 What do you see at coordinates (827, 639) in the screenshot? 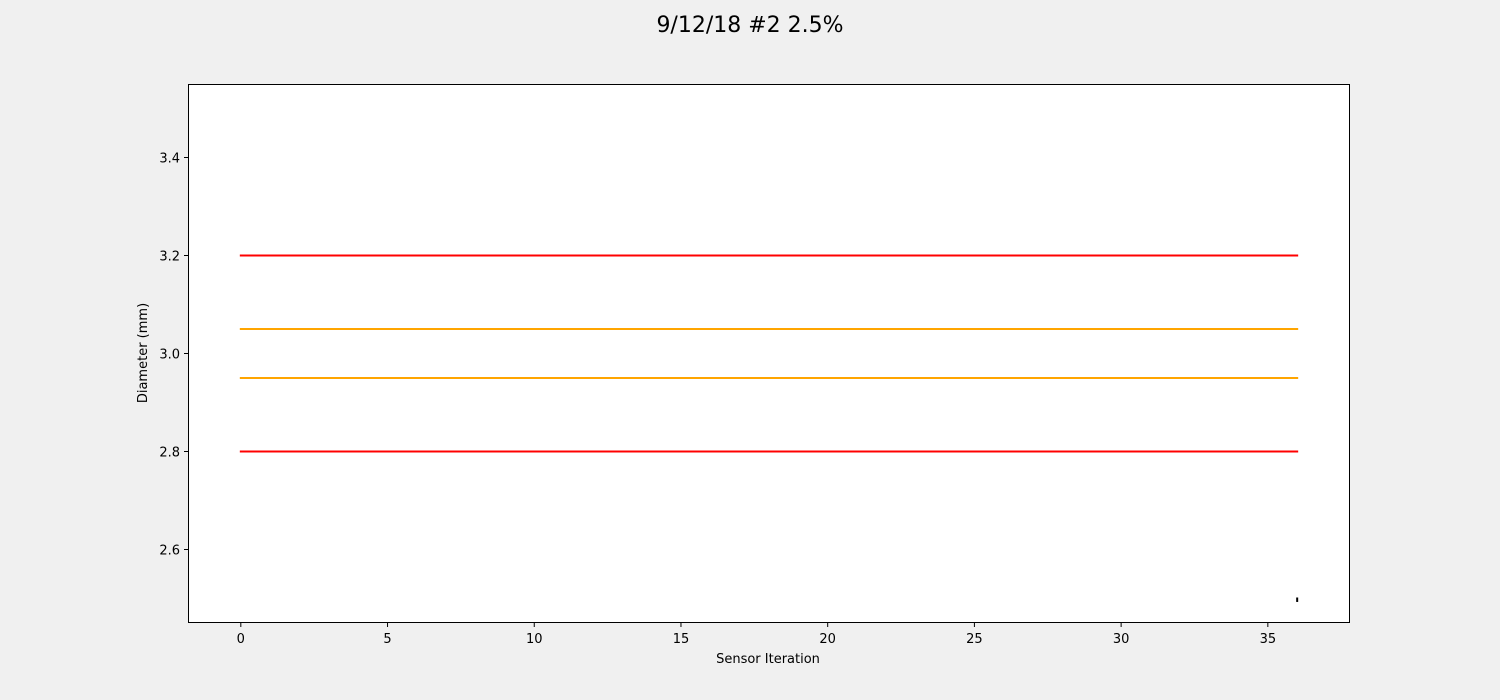
I see `x-tick-label: 20` at bounding box center [827, 639].